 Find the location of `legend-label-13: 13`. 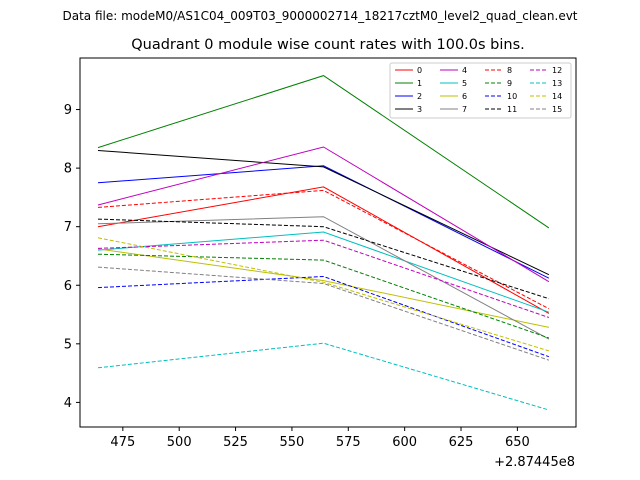

legend-label-13: 13 is located at coordinates (557, 83).